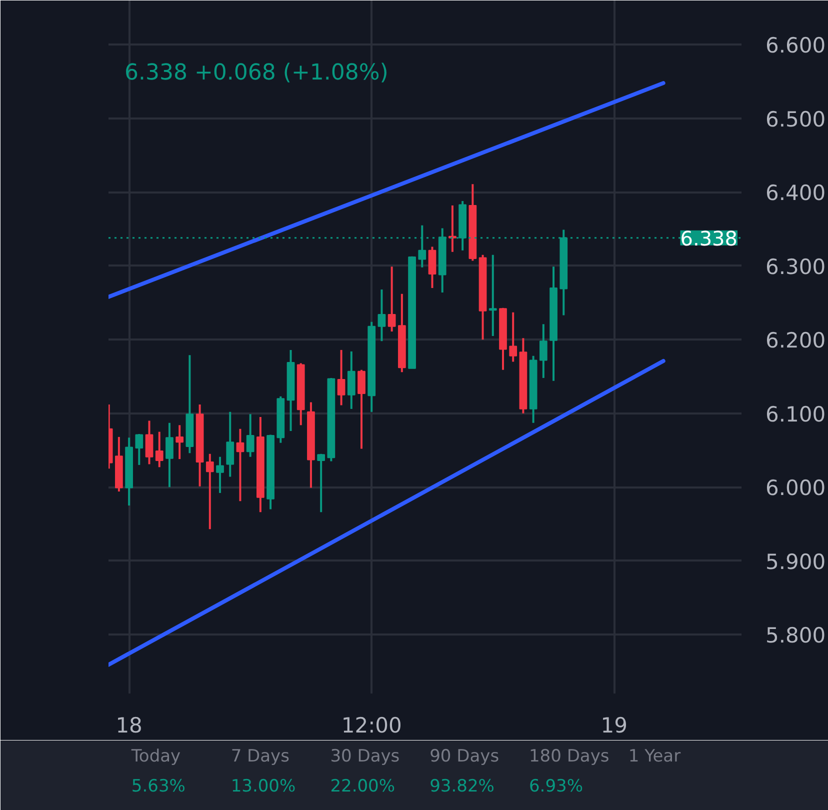 The width and height of the screenshot is (828, 810). Describe the element at coordinates (155, 756) in the screenshot. I see `text: Today` at that location.